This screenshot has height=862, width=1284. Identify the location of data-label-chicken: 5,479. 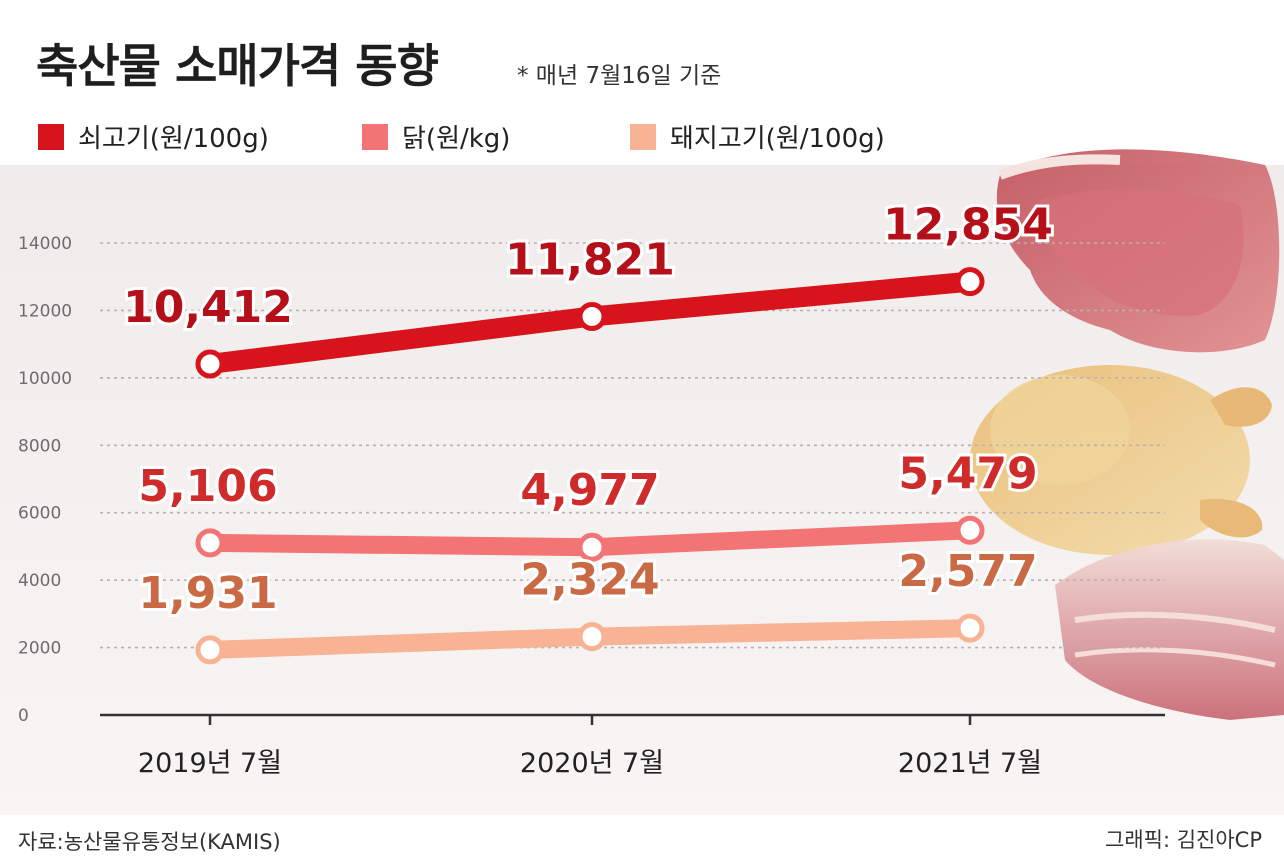
(967, 473).